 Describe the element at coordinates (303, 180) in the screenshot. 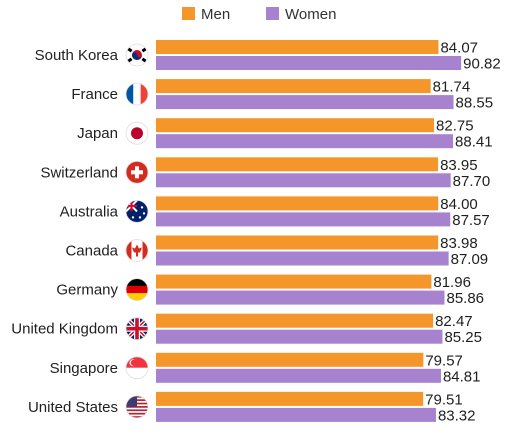

I see `bar-women-switzerland` at that location.